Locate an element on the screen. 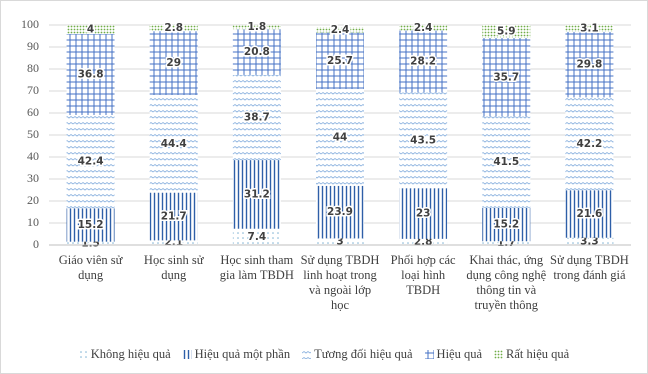 The image size is (648, 374). legend-label: Hiệu quả một phần is located at coordinates (242, 354).